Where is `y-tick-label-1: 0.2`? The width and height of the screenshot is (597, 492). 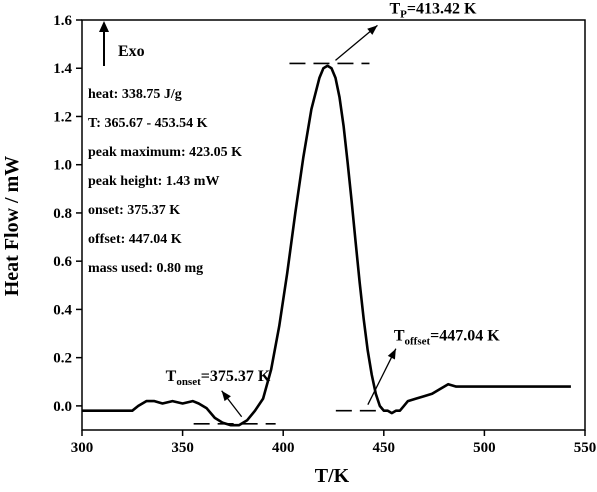 y-tick-label-1: 0.2 is located at coordinates (62, 359).